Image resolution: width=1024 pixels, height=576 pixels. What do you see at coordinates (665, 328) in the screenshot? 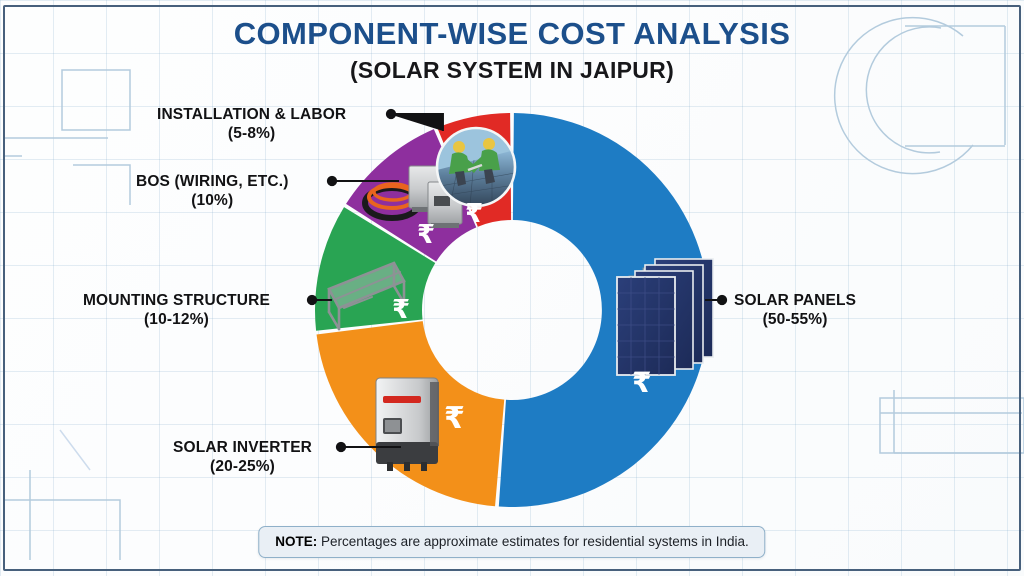
I see `solar-panel-stack-icon: ₹` at bounding box center [665, 328].